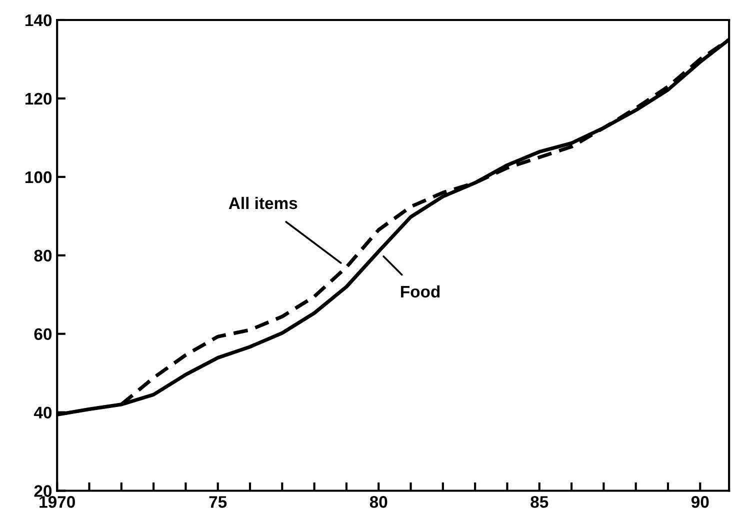  What do you see at coordinates (420, 291) in the screenshot?
I see `annotation: Food` at bounding box center [420, 291].